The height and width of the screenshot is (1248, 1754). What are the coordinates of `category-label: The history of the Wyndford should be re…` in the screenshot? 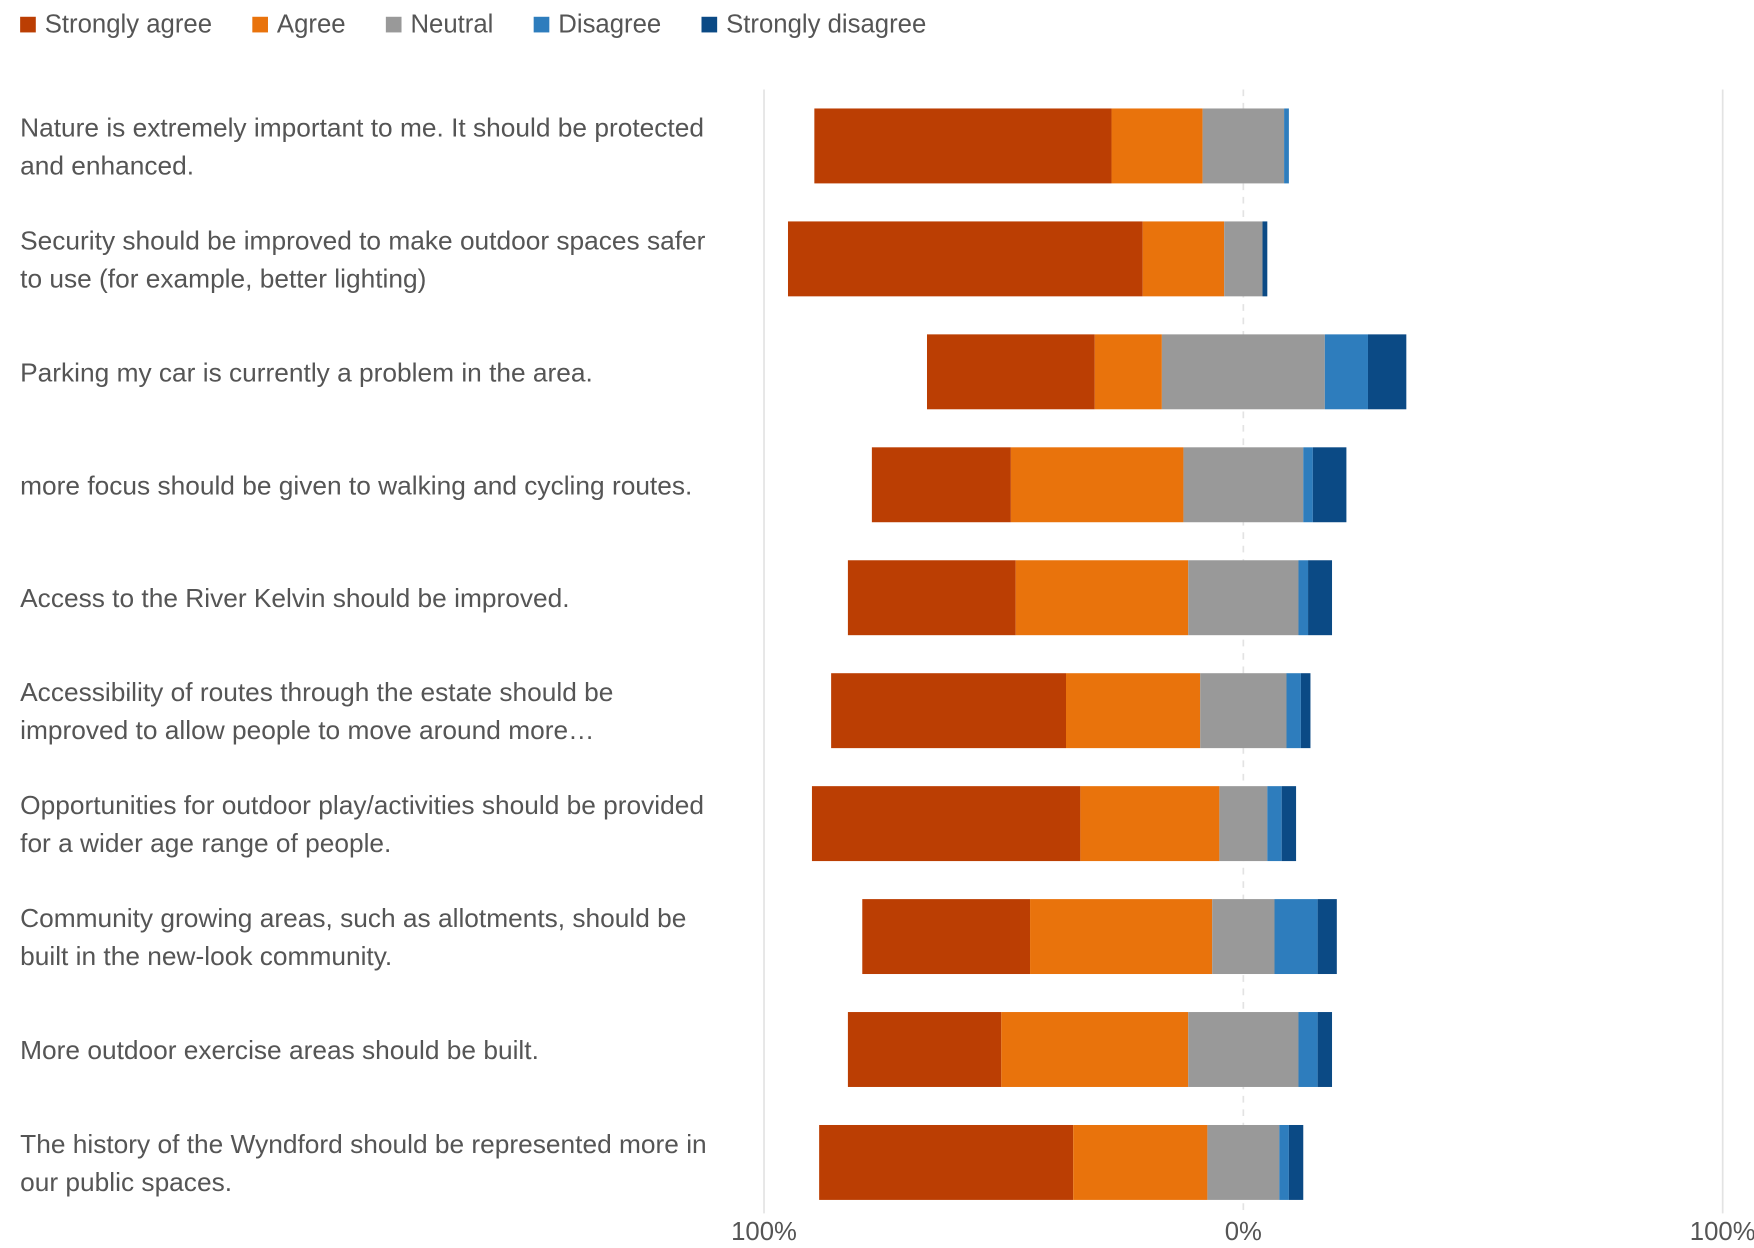 It's located at (363, 1162).